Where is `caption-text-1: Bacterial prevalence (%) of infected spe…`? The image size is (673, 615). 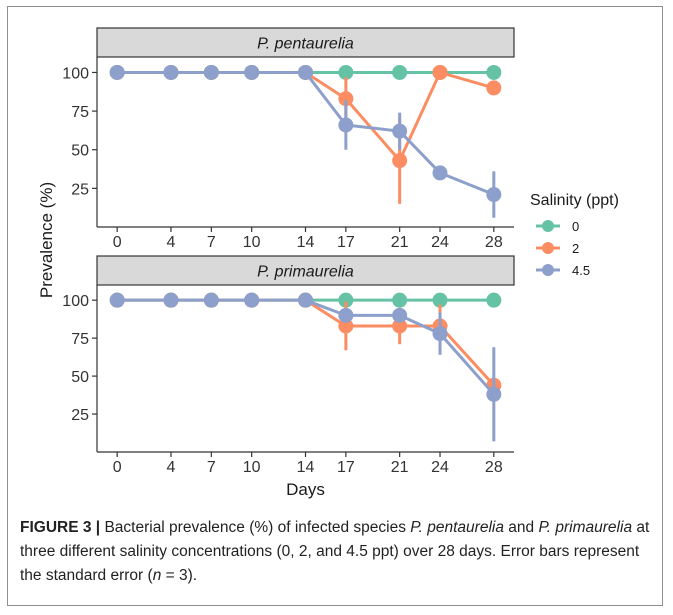 caption-text-1: Bacterial prevalence (%) of infected spe… is located at coordinates (255, 527).